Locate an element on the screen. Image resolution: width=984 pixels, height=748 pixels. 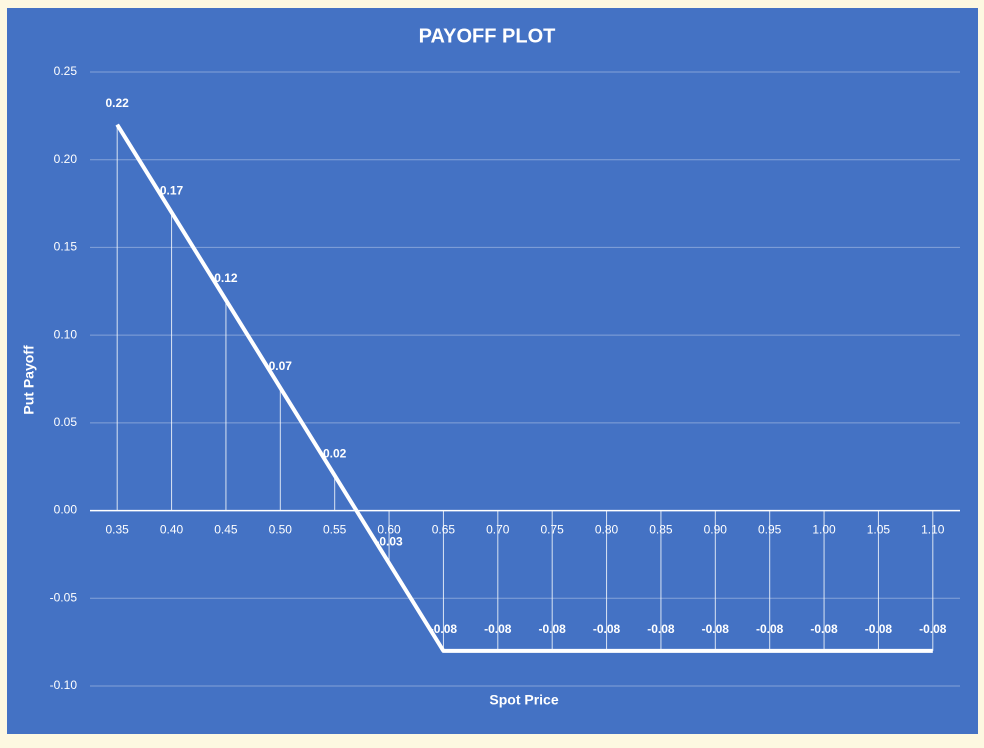
x-tick-label: 0.40 is located at coordinates (172, 530).